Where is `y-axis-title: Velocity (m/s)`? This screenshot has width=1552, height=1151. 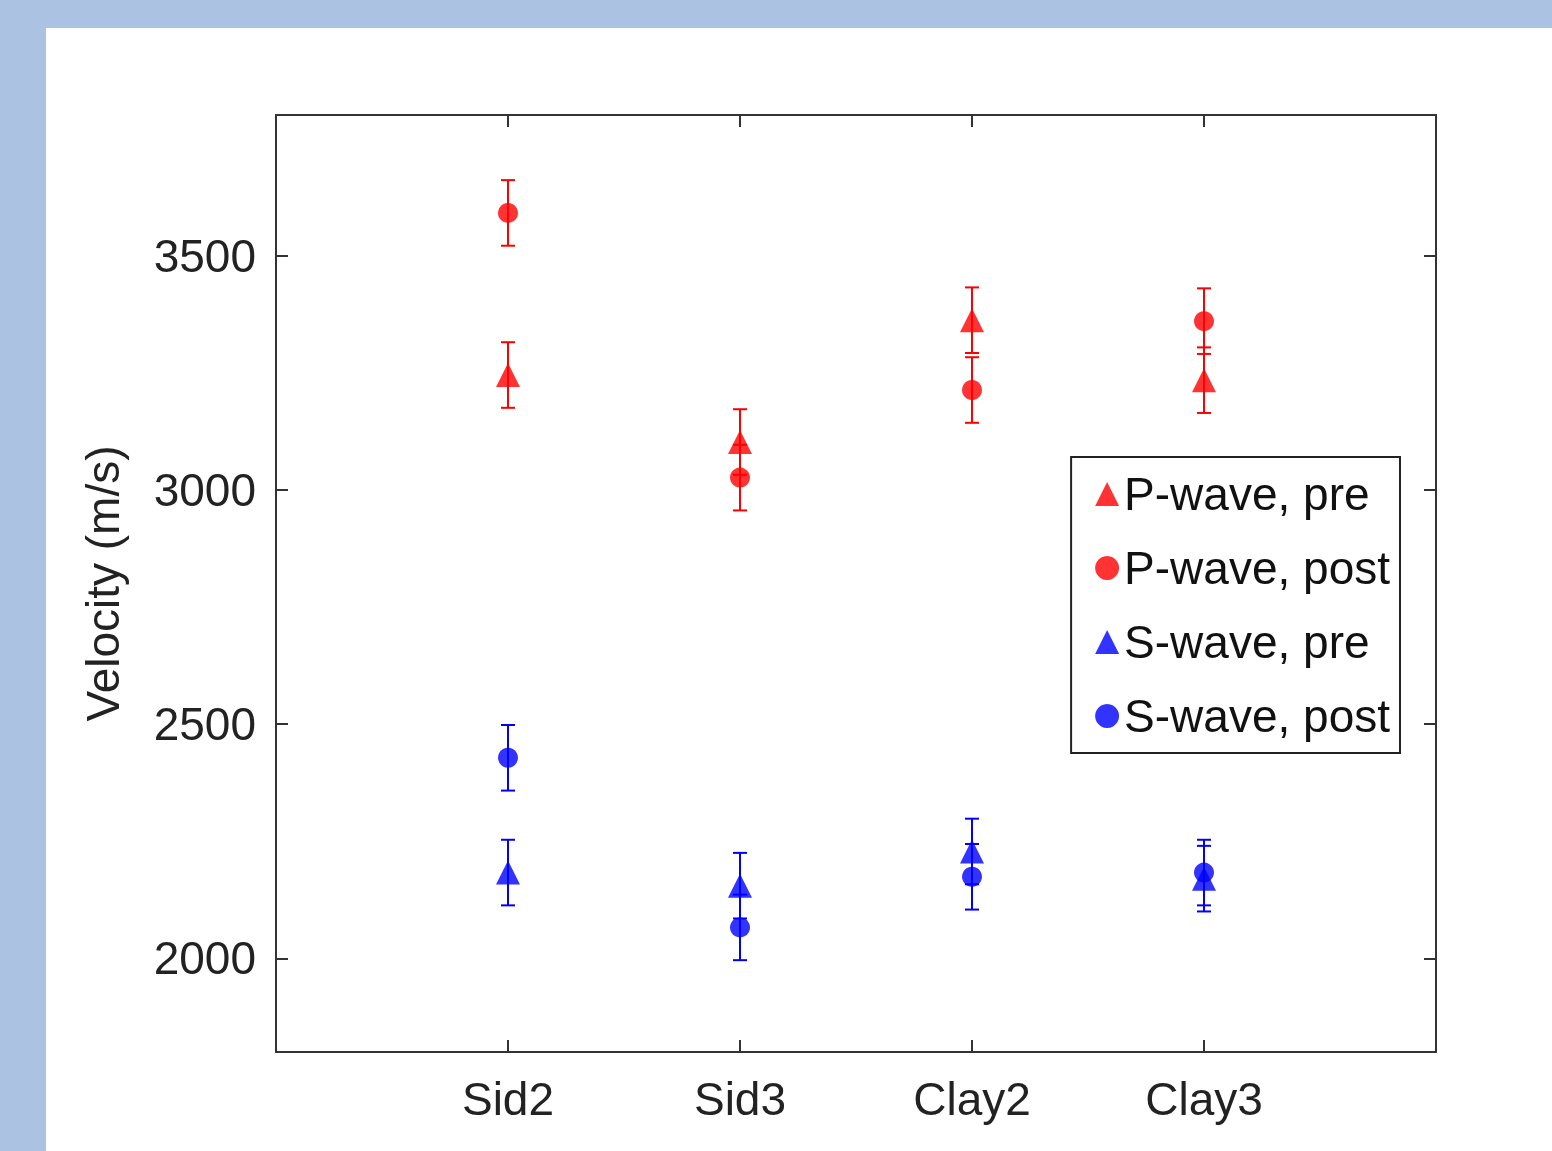 y-axis-title: Velocity (m/s) is located at coordinates (103, 583).